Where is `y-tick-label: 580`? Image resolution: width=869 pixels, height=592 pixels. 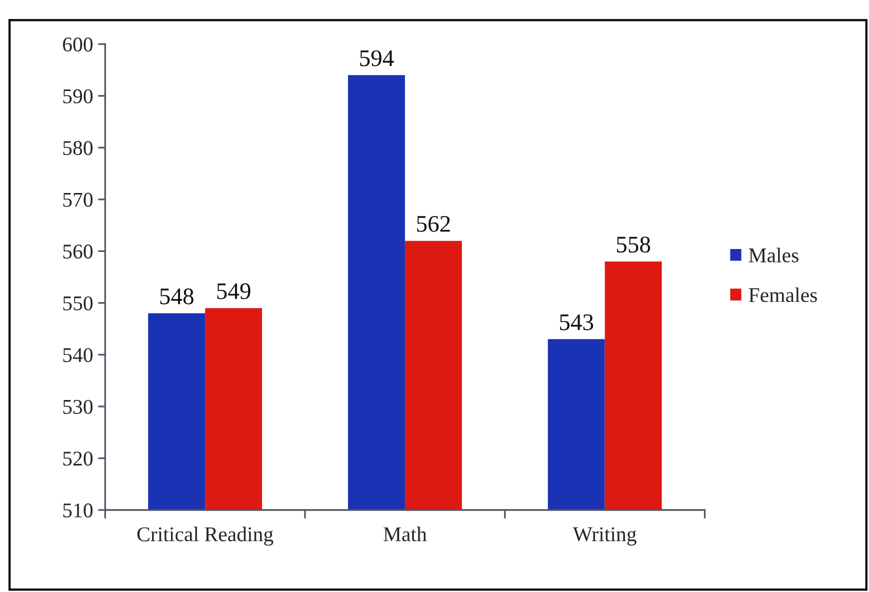 y-tick-label: 580 is located at coordinates (78, 148).